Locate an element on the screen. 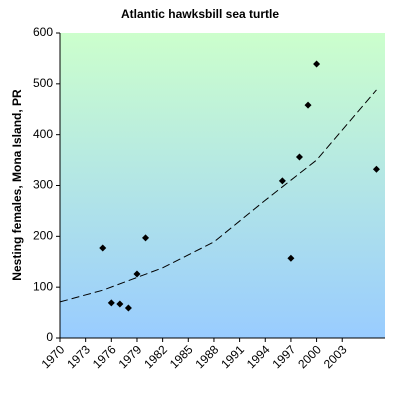 This screenshot has height=405, width=400. y-tick-label: 100 is located at coordinates (43, 286).